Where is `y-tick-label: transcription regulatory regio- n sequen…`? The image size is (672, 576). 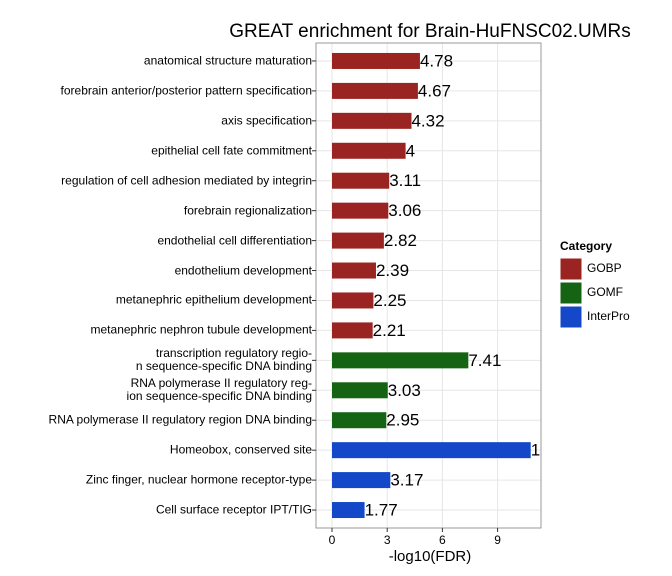 y-tick-label: transcription regulatory regio- n sequen… is located at coordinates (223, 360).